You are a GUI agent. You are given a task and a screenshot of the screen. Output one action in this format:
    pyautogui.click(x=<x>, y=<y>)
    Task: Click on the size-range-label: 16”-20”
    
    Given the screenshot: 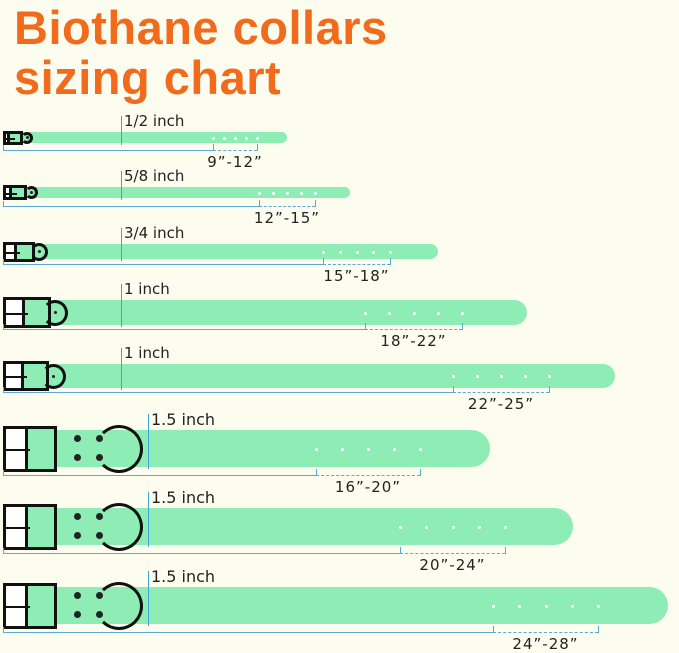 What is the action you would take?
    pyautogui.click(x=368, y=487)
    